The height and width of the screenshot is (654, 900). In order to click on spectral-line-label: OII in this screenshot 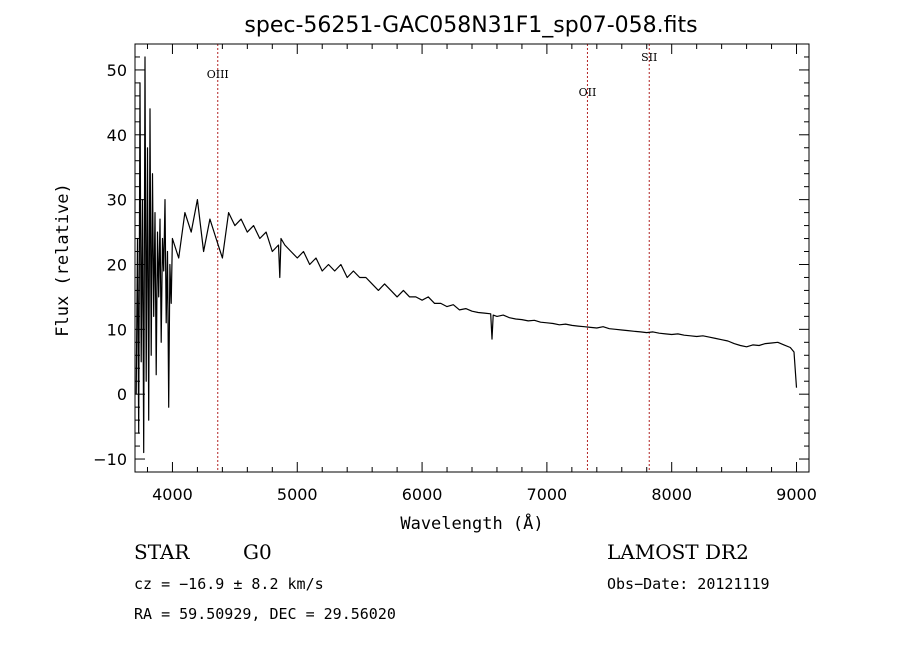, I will do `click(588, 92)`.